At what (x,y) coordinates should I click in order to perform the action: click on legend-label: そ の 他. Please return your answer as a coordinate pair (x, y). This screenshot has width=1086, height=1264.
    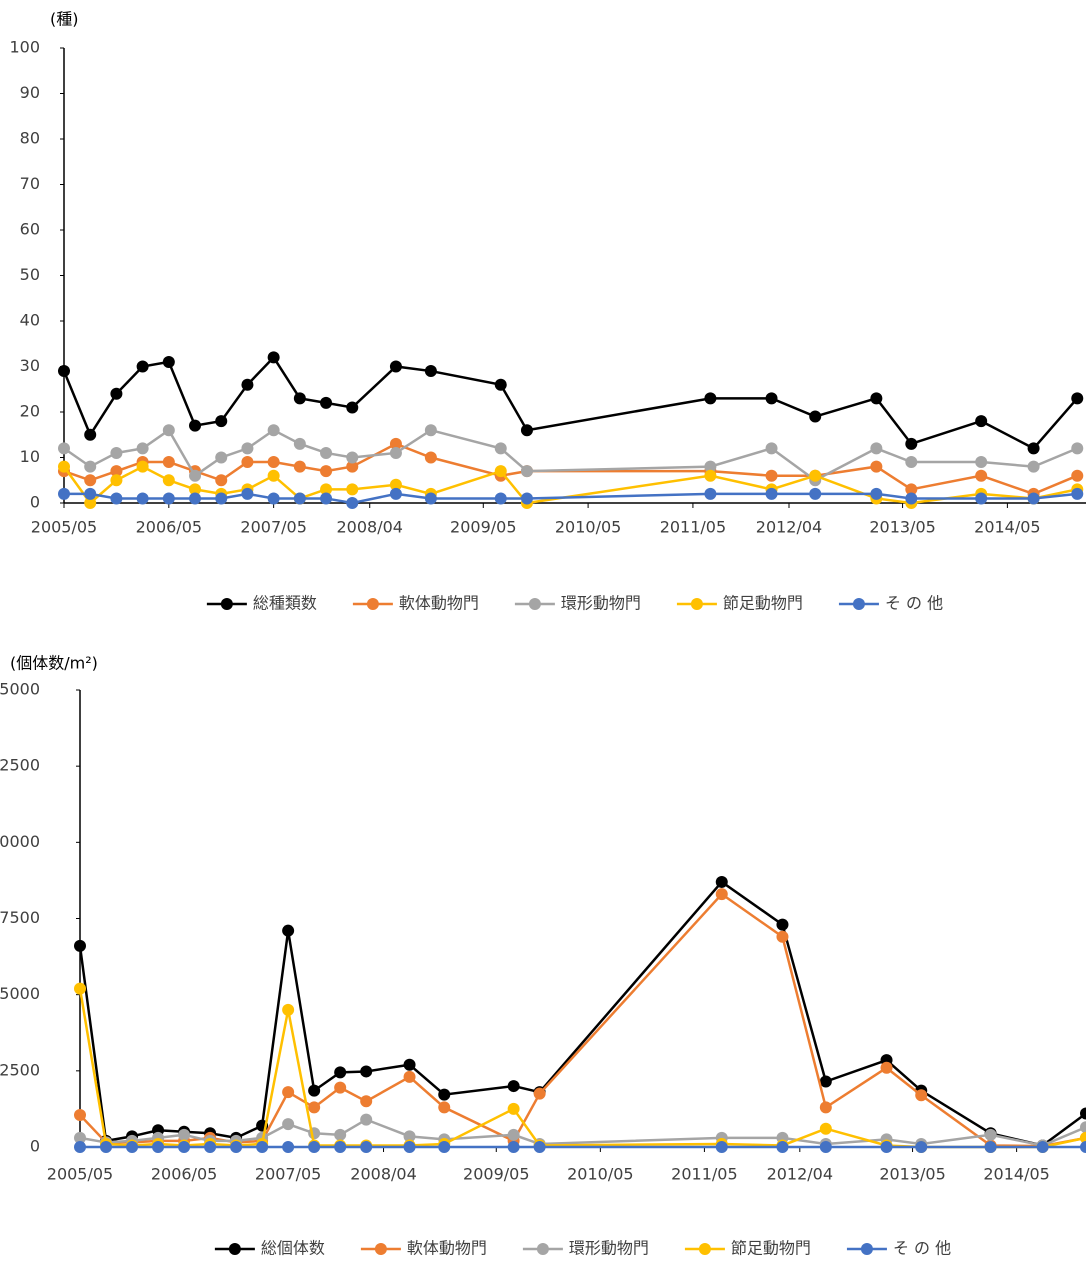
    Looking at the image, I should click on (914, 603).